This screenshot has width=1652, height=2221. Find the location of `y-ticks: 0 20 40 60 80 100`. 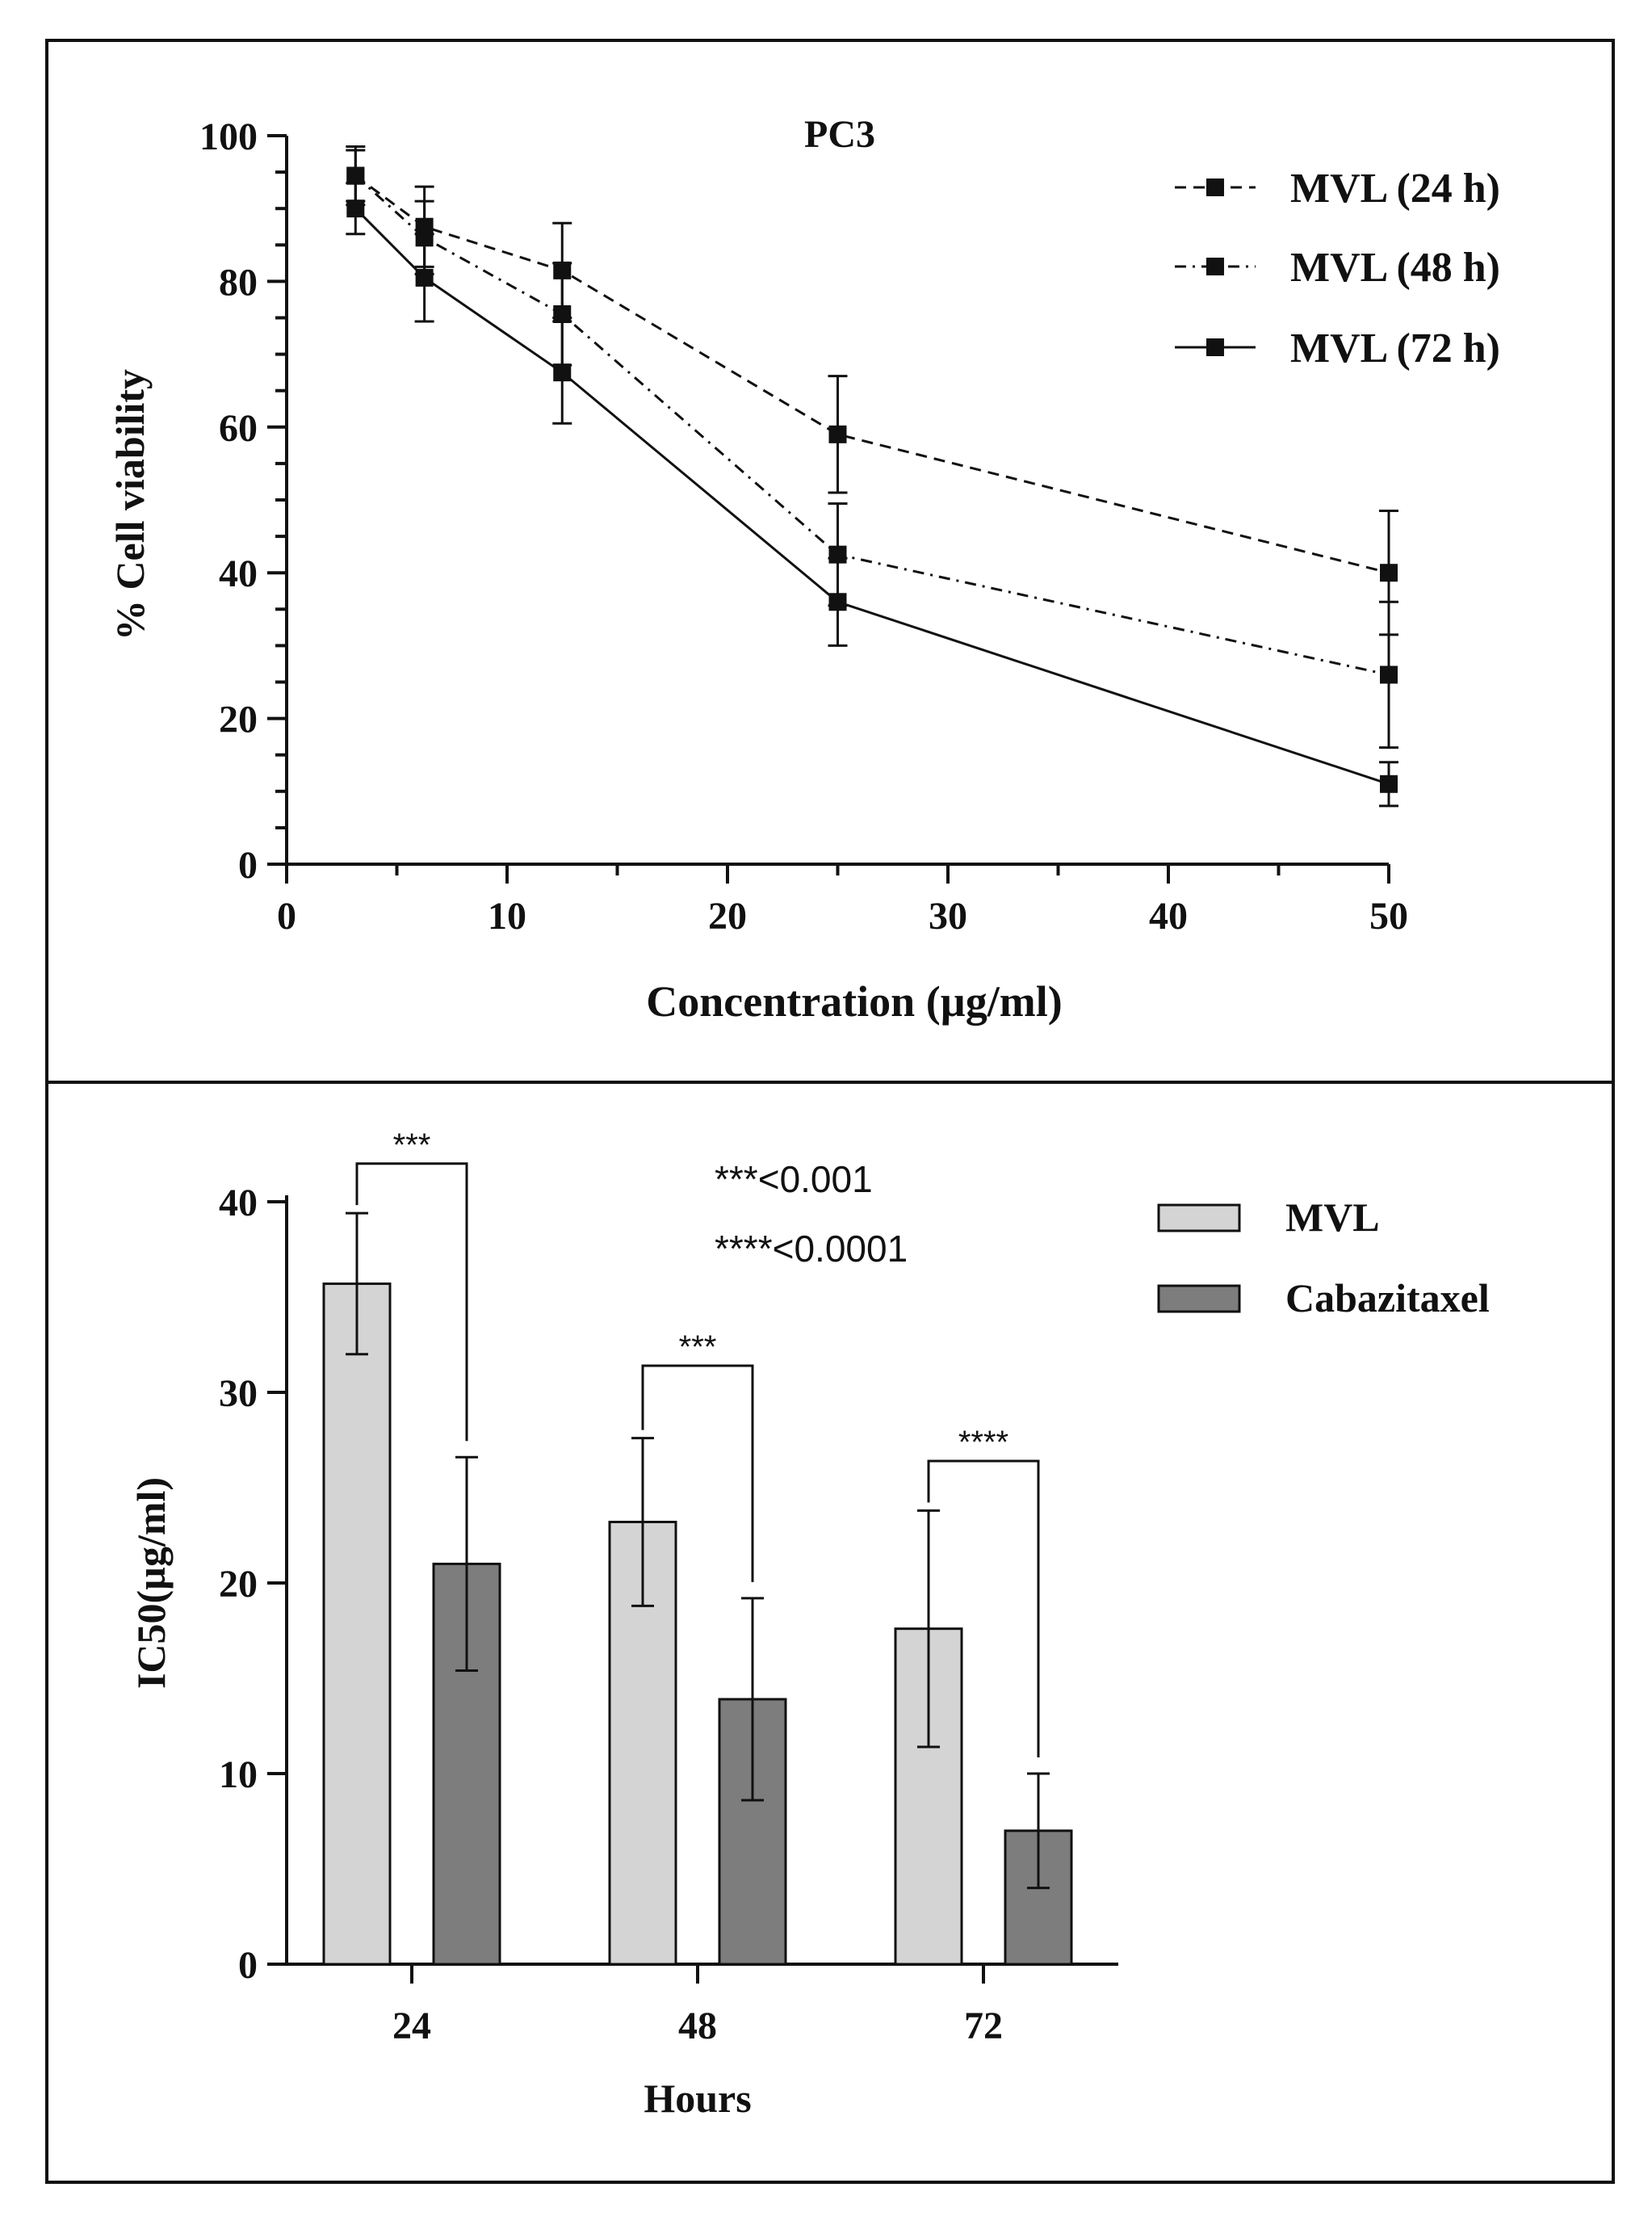

y-ticks: 0 20 40 60 80 100 is located at coordinates (243, 501).